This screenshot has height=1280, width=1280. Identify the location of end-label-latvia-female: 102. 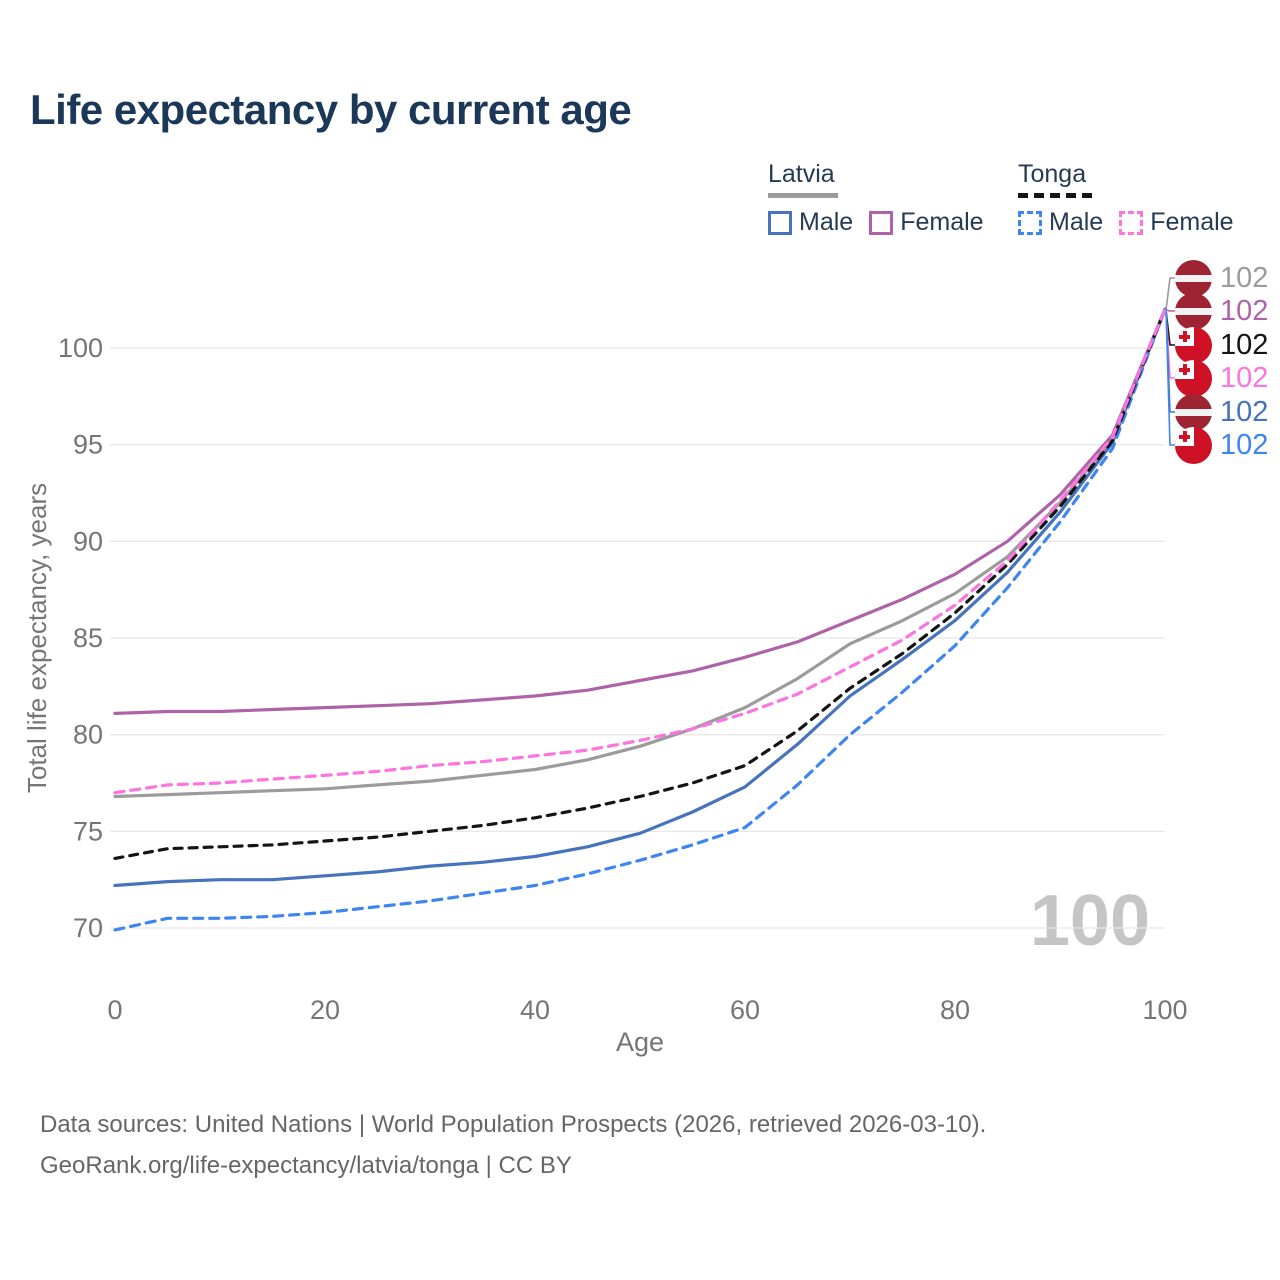
(1221, 311).